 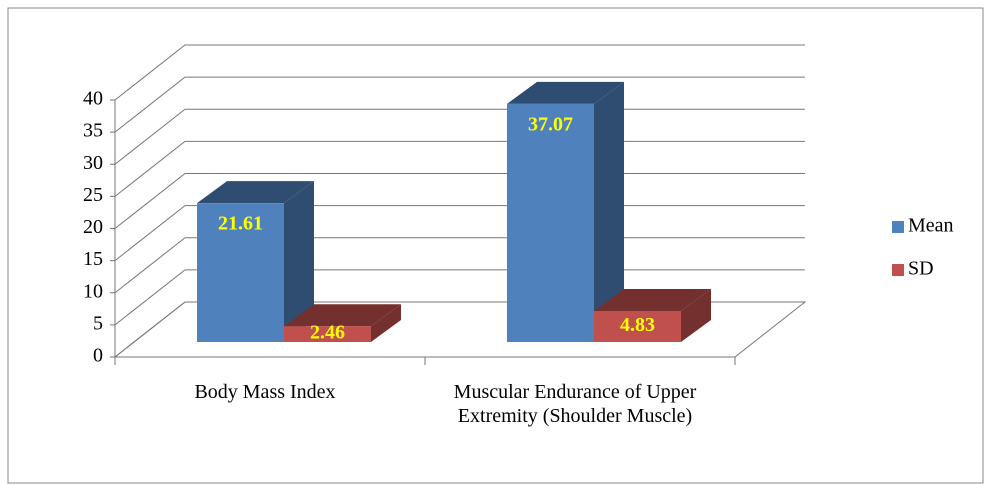 I want to click on y-tick-label: 30, so click(x=93, y=163).